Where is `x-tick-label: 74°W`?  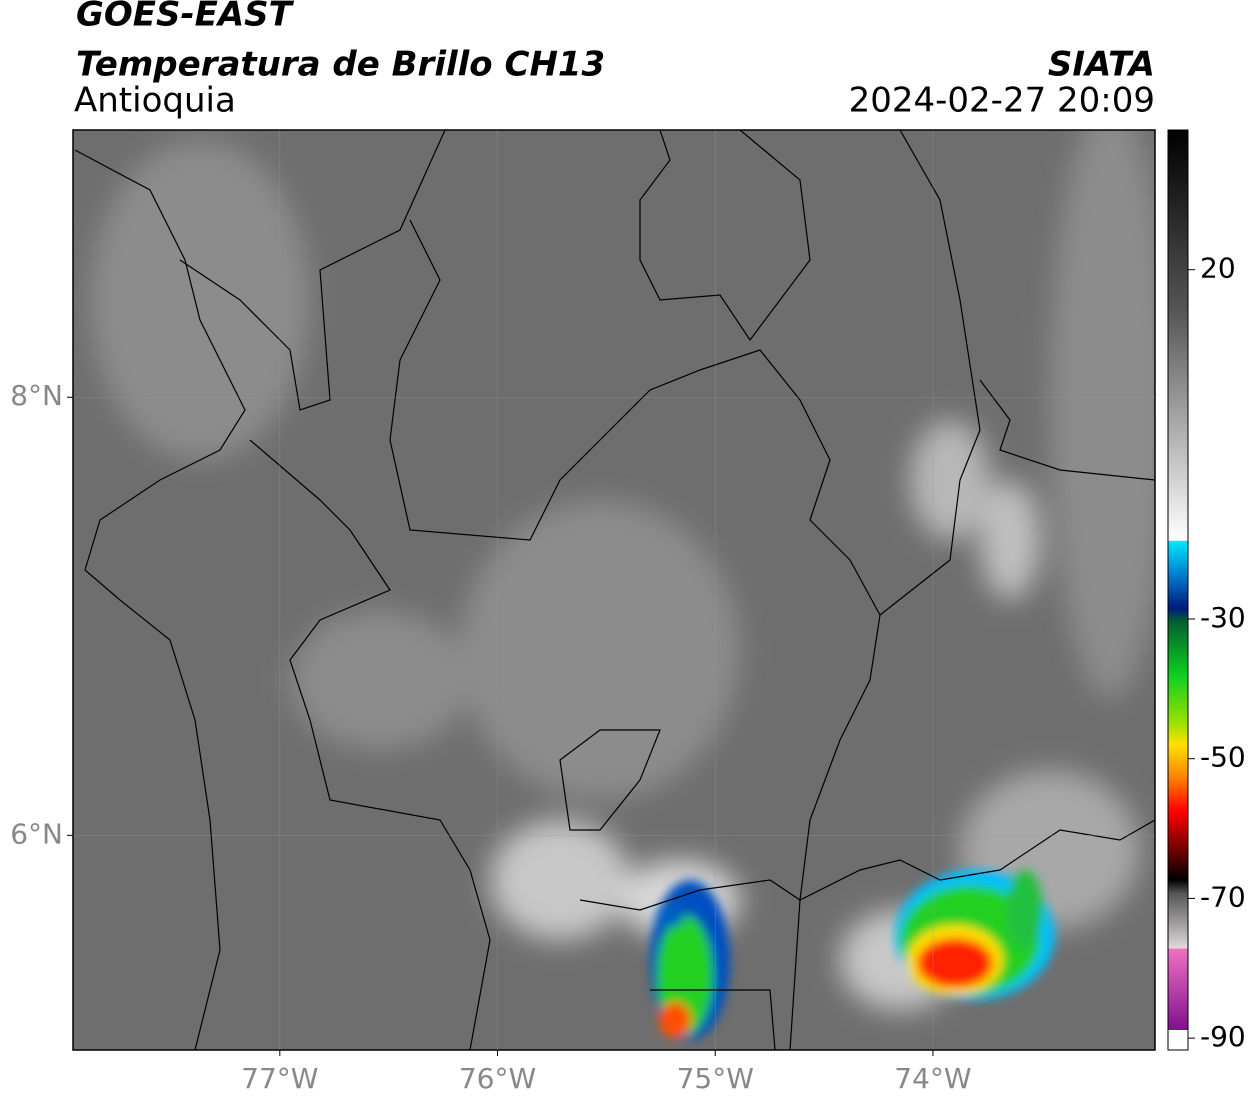
x-tick-label: 74°W is located at coordinates (932, 1078).